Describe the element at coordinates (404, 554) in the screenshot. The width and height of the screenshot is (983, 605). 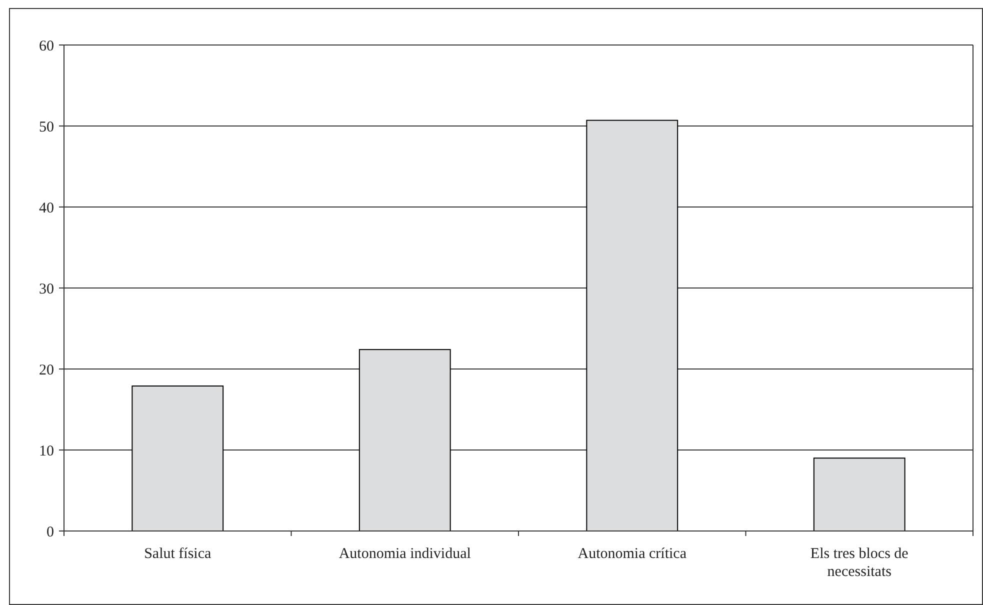
I see `x-tick-label: Autonomia individual` at that location.